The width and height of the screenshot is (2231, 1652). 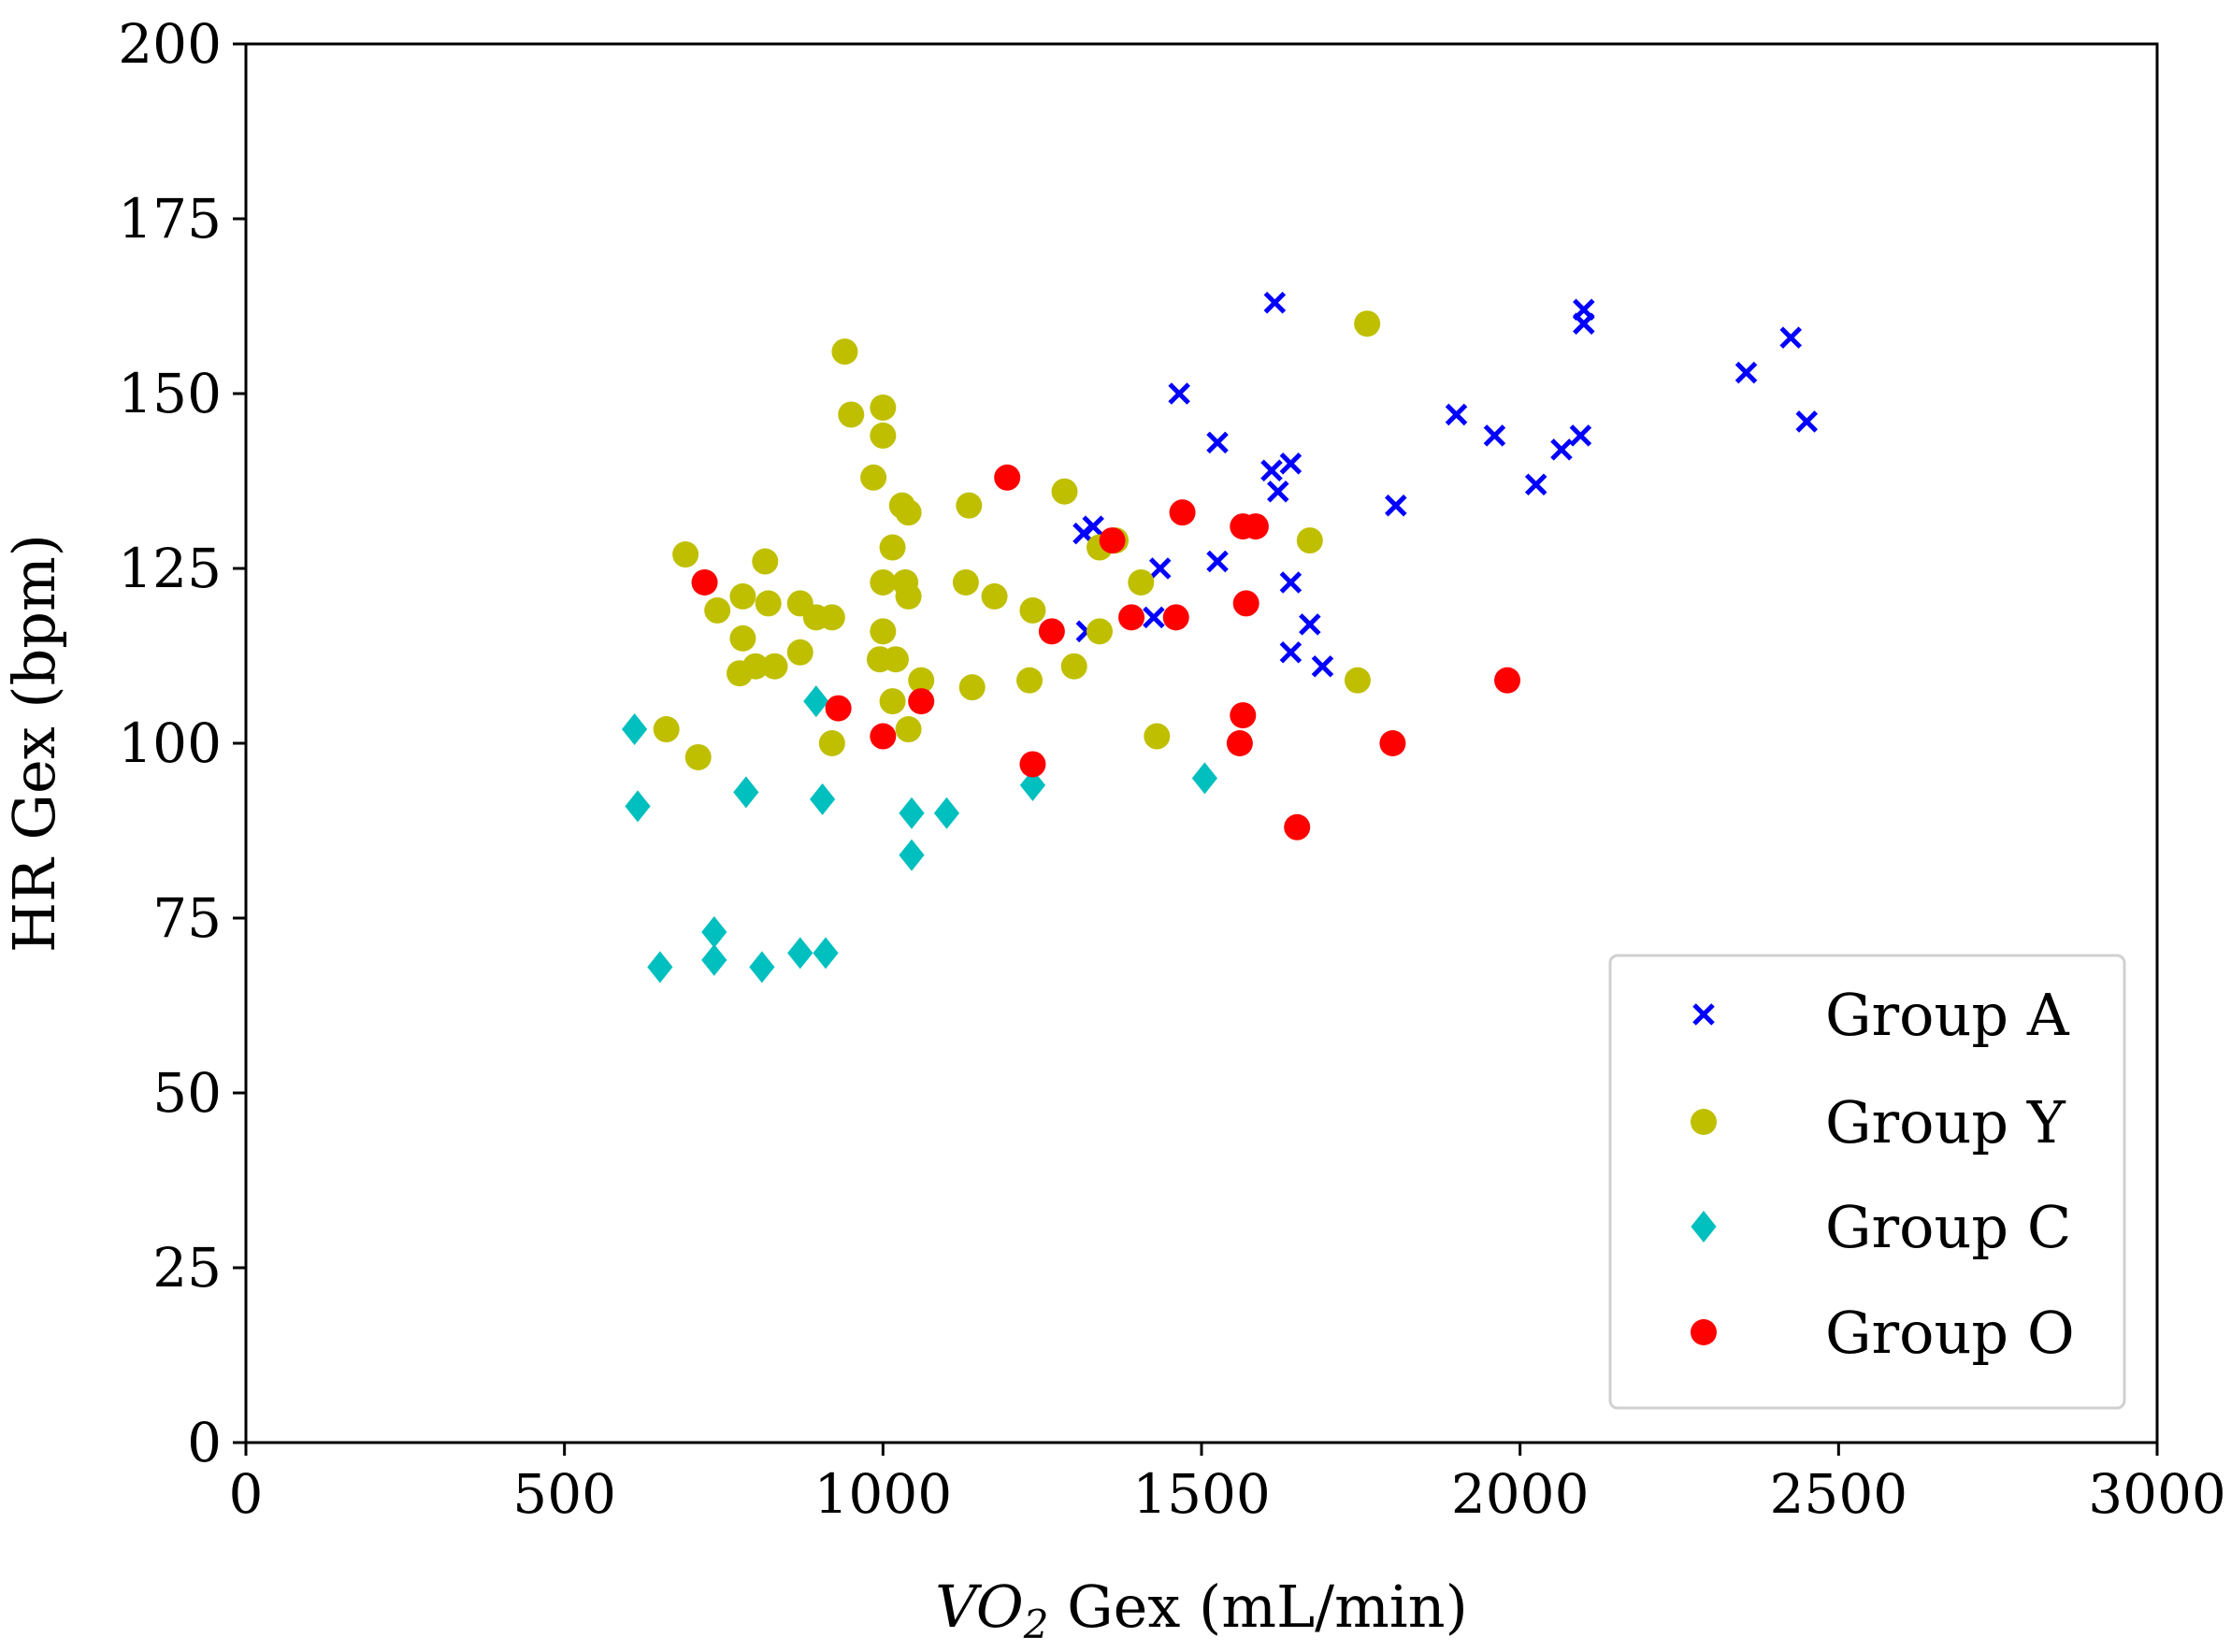 I want to click on legend-label: Group C, so click(x=1948, y=1227).